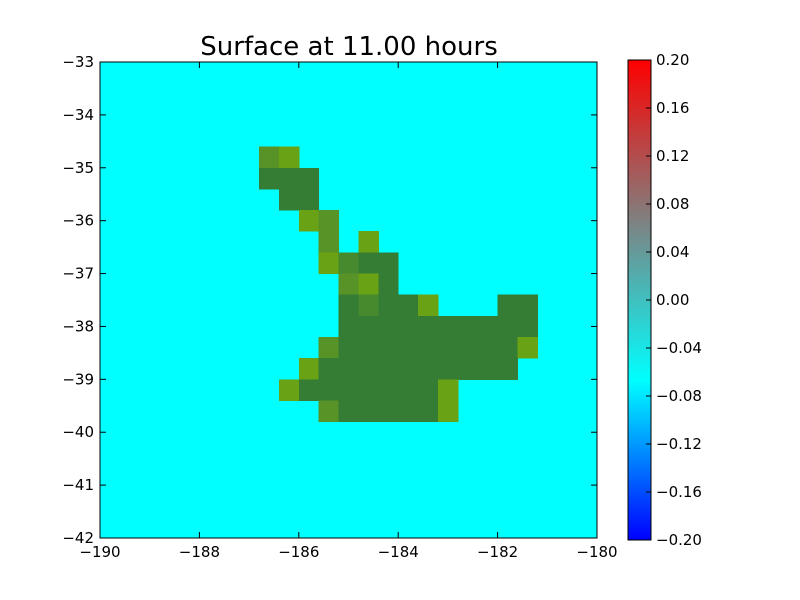  What do you see at coordinates (672, 252) in the screenshot?
I see `colorbar-tick-label: 0.04` at bounding box center [672, 252].